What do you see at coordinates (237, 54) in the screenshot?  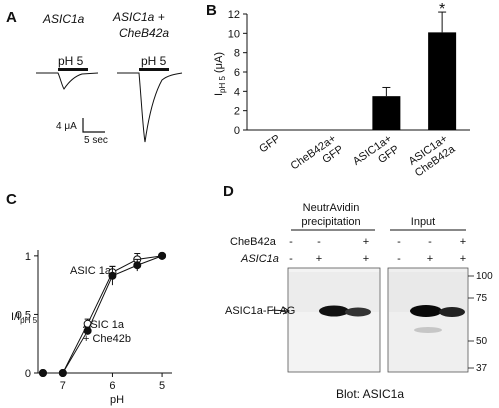 I see `b-y-tick-label: 8` at bounding box center [237, 54].